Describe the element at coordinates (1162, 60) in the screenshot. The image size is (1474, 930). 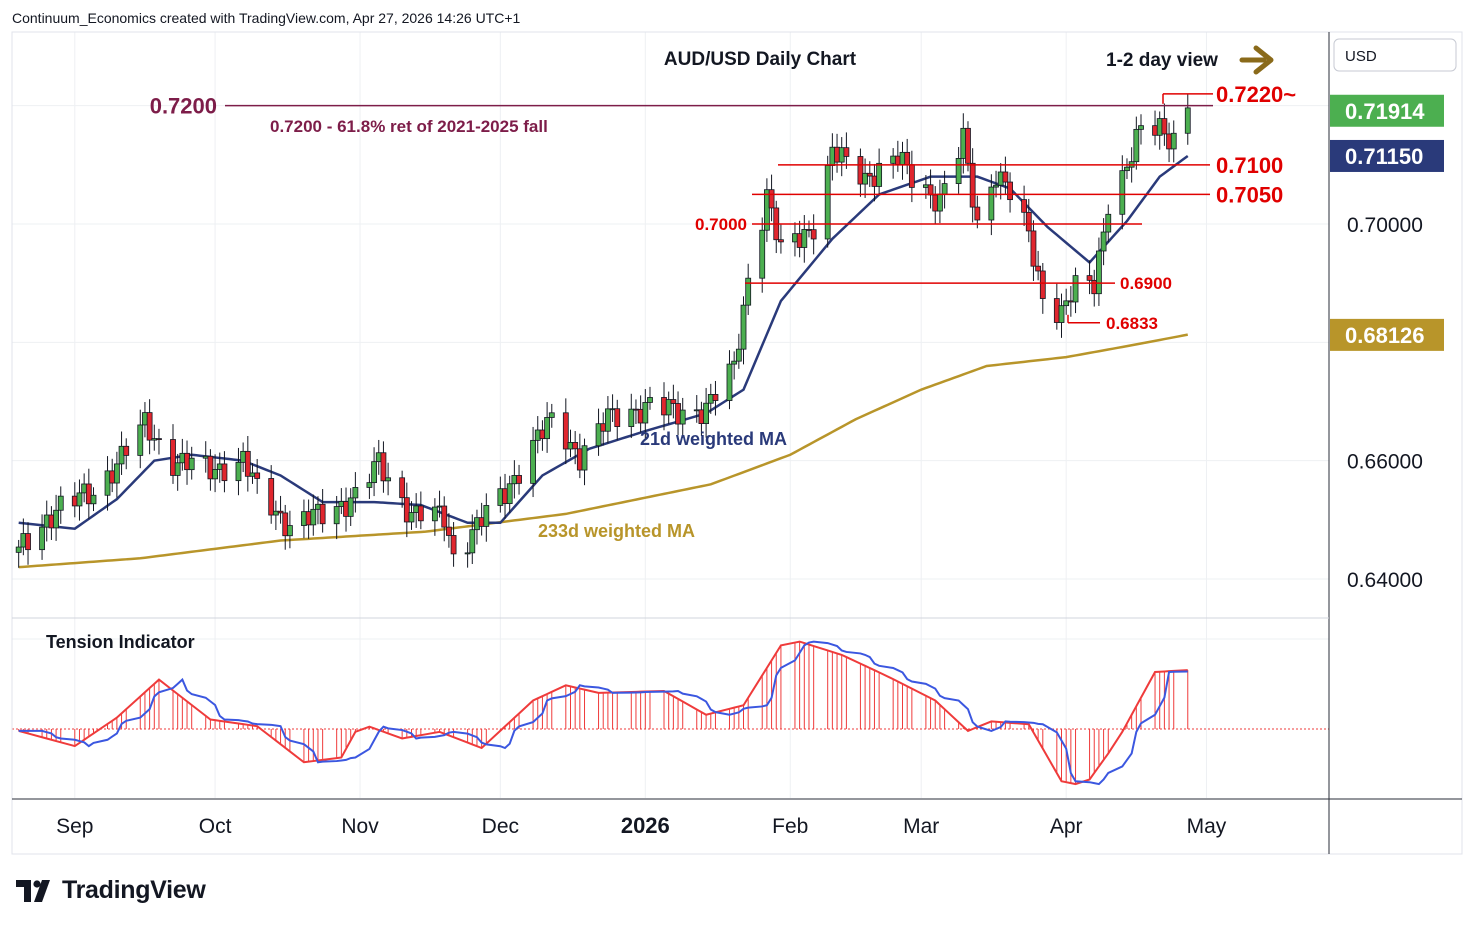
I see `view-label: 1-2 day view` at that location.